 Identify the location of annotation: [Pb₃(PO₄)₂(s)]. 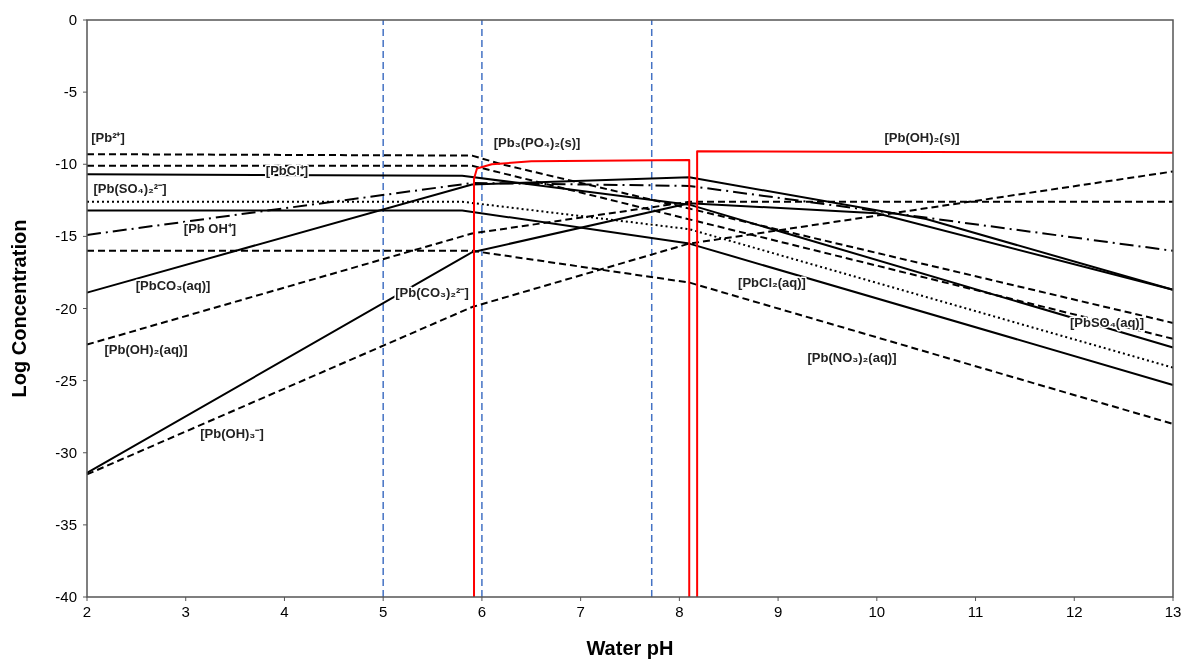
(537, 142).